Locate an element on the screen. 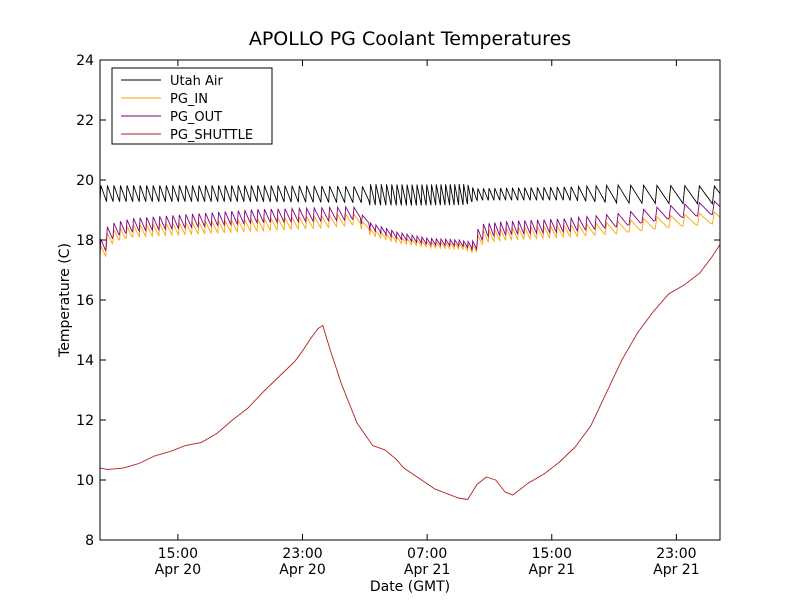 Image resolution: width=800 pixels, height=600 pixels. x-axis-title: Date (GMT) is located at coordinates (410, 587).